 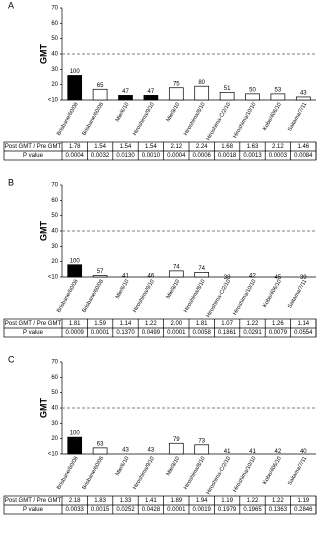 What do you see at coordinates (278, 510) in the screenshot?
I see `table-cell: 0.1363` at bounding box center [278, 510].